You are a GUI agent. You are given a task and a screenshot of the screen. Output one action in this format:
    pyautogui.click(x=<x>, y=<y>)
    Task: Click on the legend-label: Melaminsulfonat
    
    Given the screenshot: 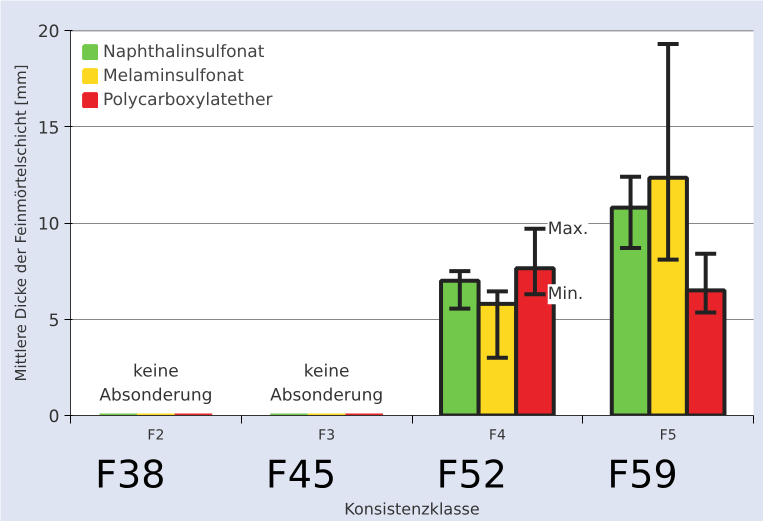 What is the action you would take?
    pyautogui.click(x=173, y=76)
    